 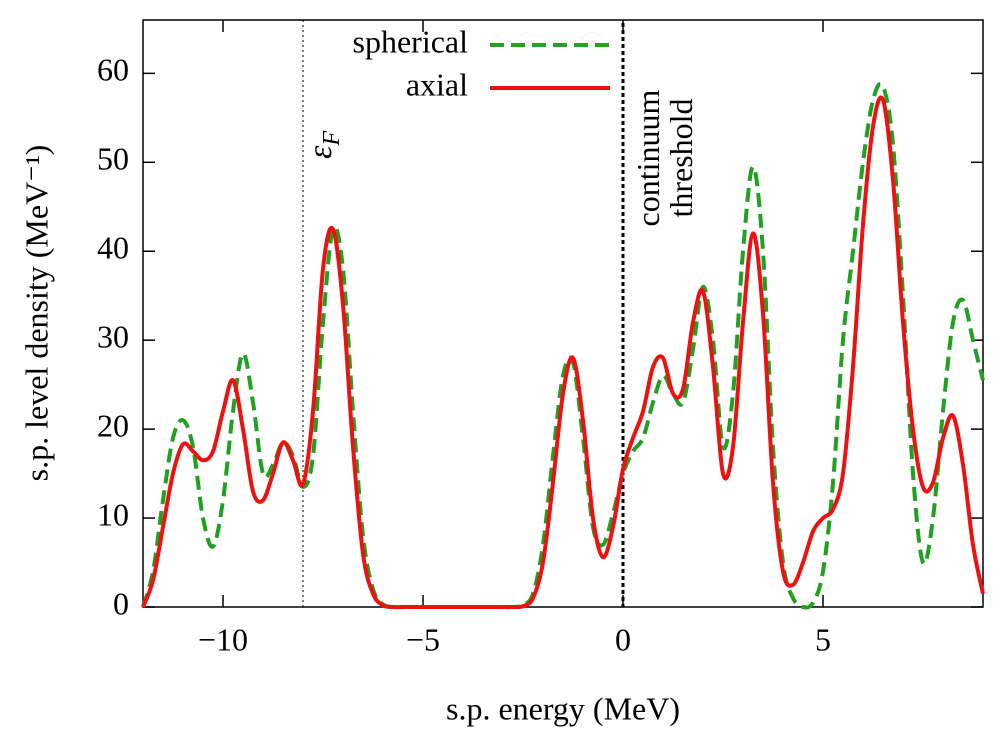 What do you see at coordinates (563, 708) in the screenshot?
I see `x-axis-label: s.p. energy (MeV)` at bounding box center [563, 708].